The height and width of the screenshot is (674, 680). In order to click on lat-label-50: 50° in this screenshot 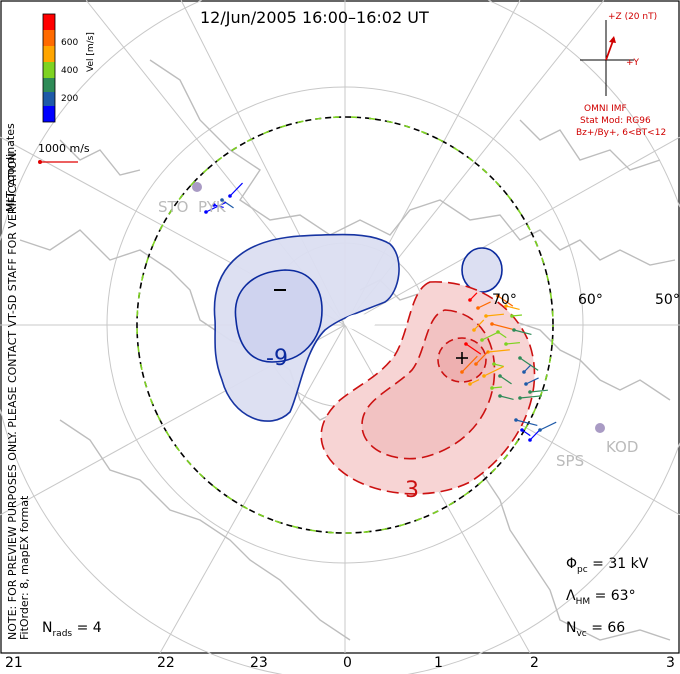, I will do `click(667, 300)`.